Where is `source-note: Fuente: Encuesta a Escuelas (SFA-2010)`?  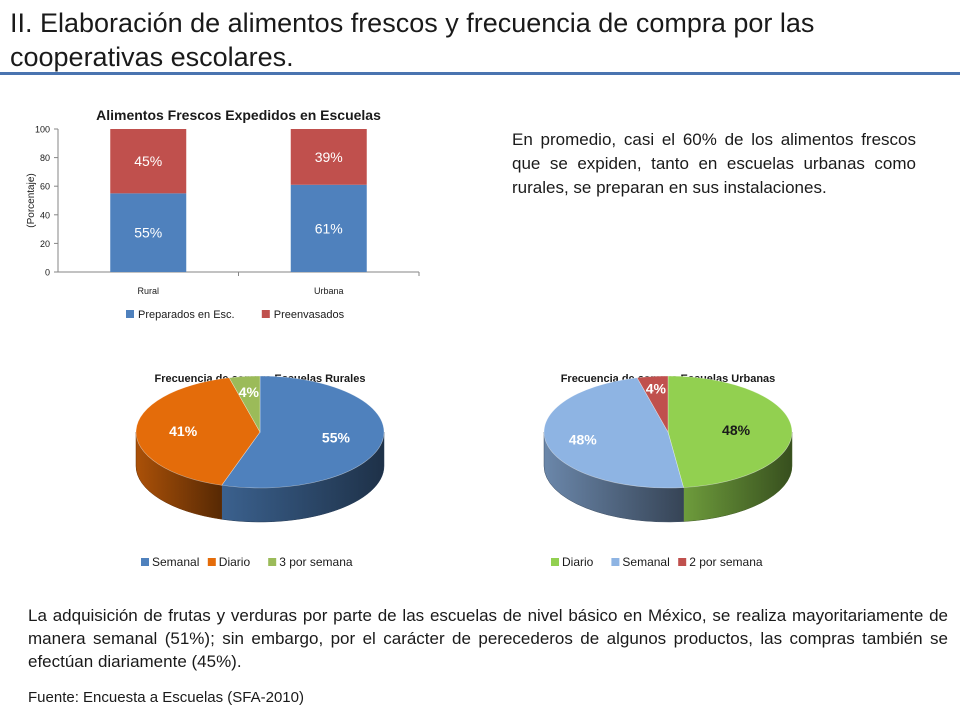
source-note: Fuente: Encuesta a Escuelas (SFA-2010) is located at coordinates (166, 697).